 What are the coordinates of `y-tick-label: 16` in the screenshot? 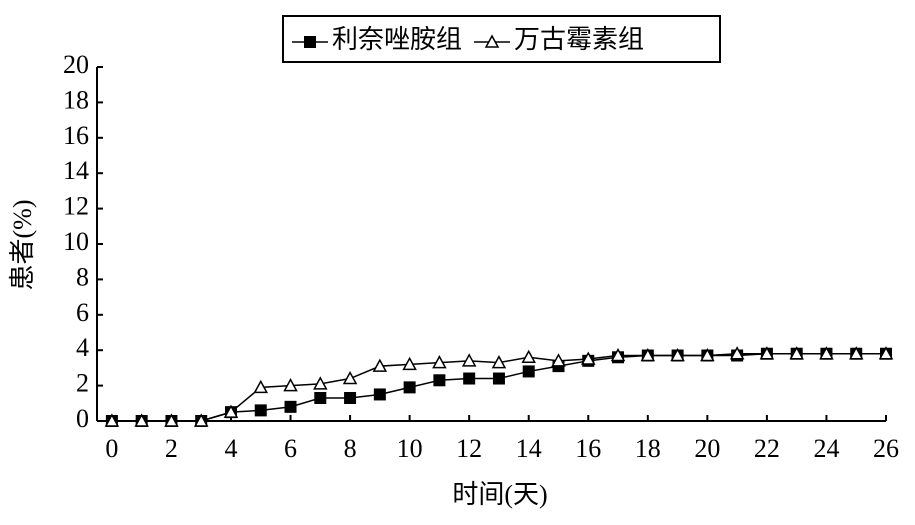 It's located at (76, 135).